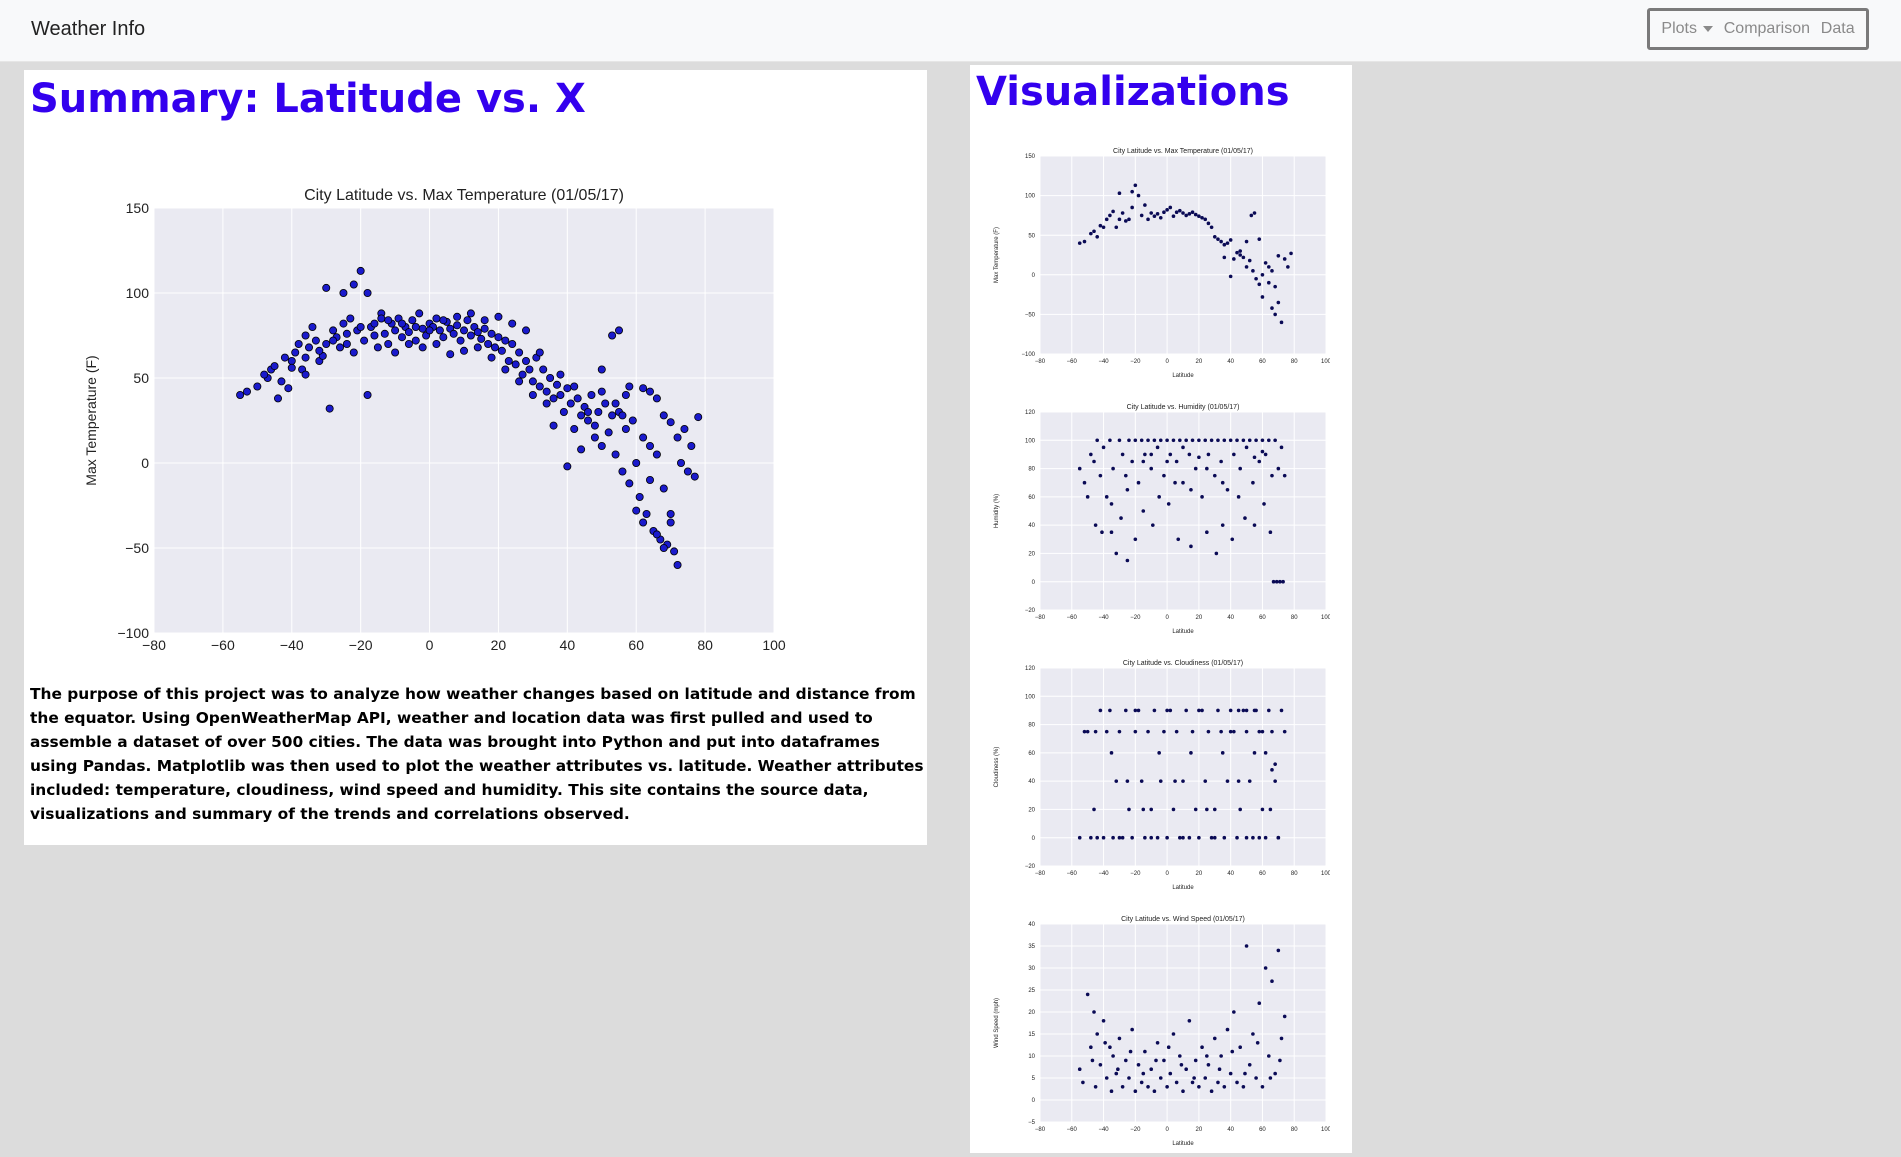 The width and height of the screenshot is (1901, 1157). What do you see at coordinates (1199, 1130) in the screenshot?
I see `x-tick-label: 20` at bounding box center [1199, 1130].